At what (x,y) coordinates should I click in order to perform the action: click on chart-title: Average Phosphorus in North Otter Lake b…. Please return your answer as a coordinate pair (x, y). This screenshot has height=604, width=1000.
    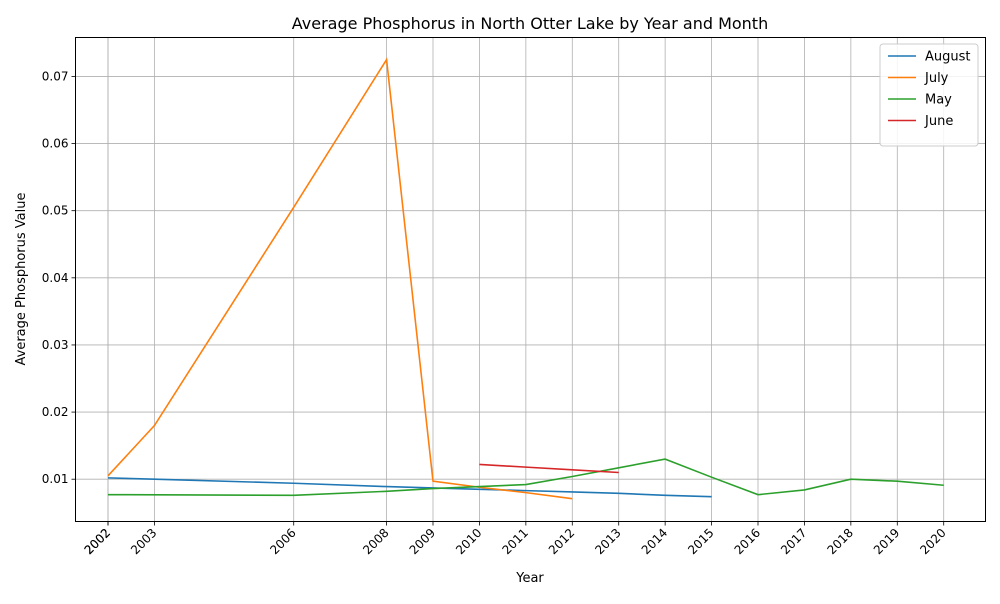
    Looking at the image, I should click on (530, 23).